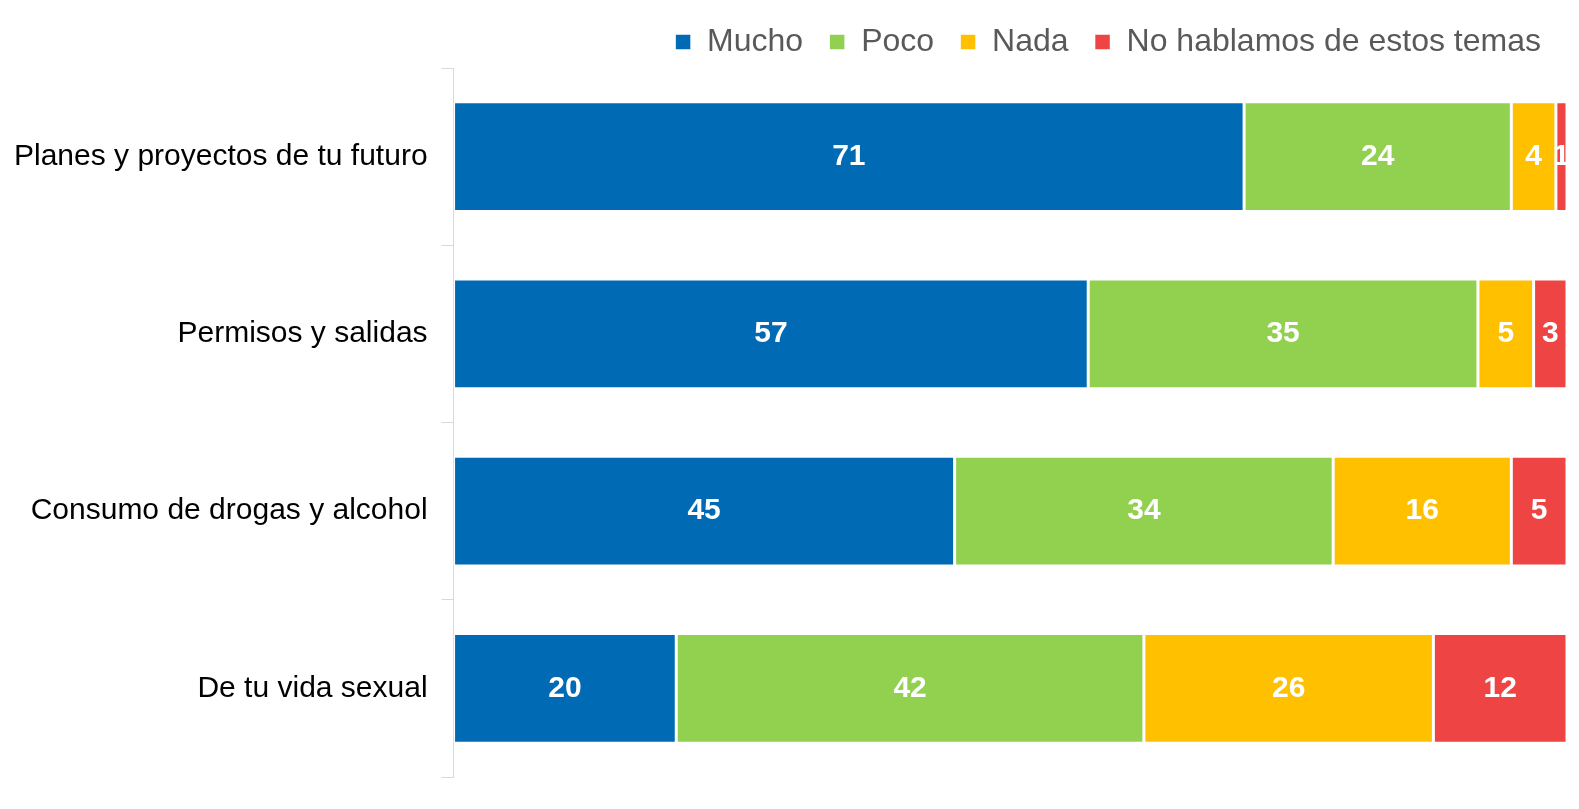  I want to click on y-tick-label: Permisos y salidas, so click(302, 332).